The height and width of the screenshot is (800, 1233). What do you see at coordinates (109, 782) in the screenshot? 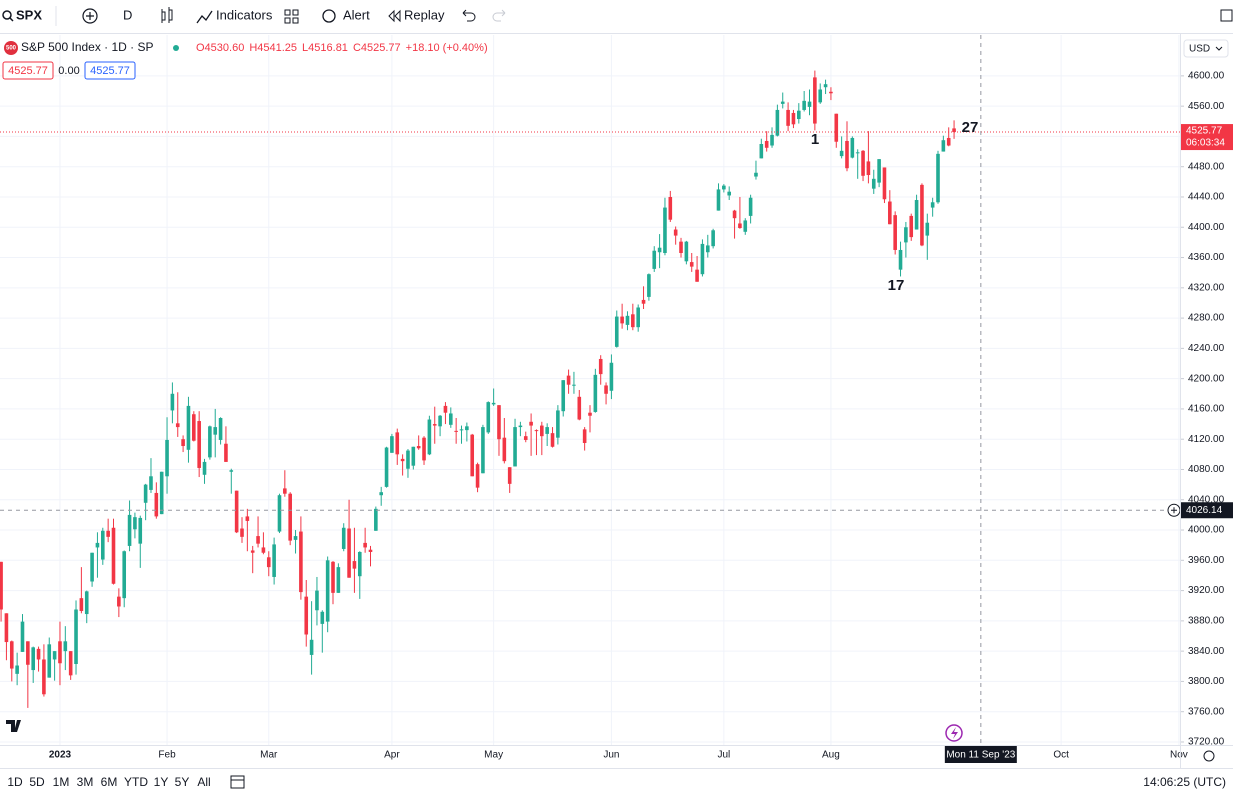
I see `range-button: 6M` at bounding box center [109, 782].